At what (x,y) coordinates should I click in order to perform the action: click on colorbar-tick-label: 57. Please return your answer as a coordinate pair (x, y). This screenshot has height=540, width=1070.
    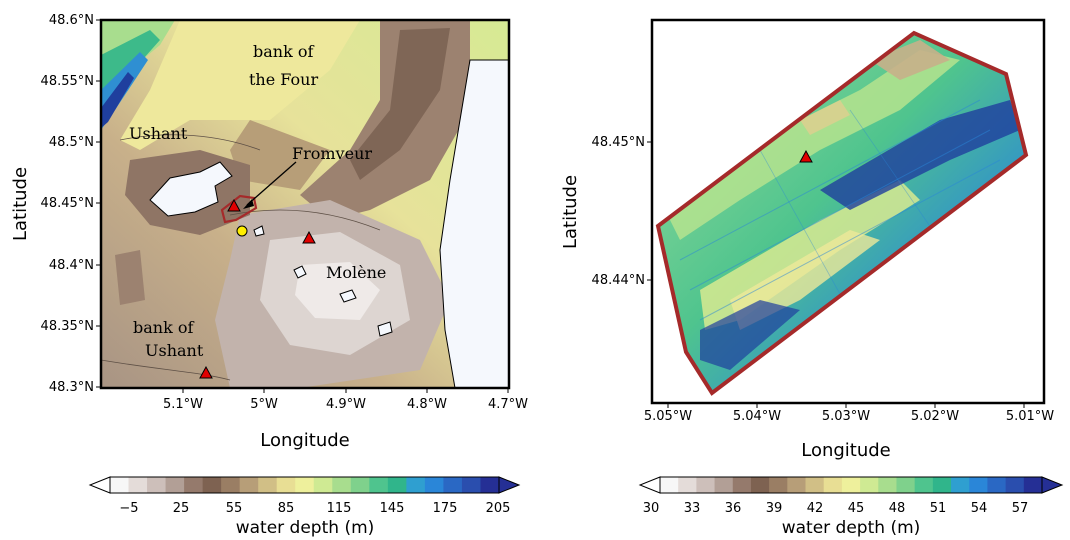
    Looking at the image, I should click on (1020, 508).